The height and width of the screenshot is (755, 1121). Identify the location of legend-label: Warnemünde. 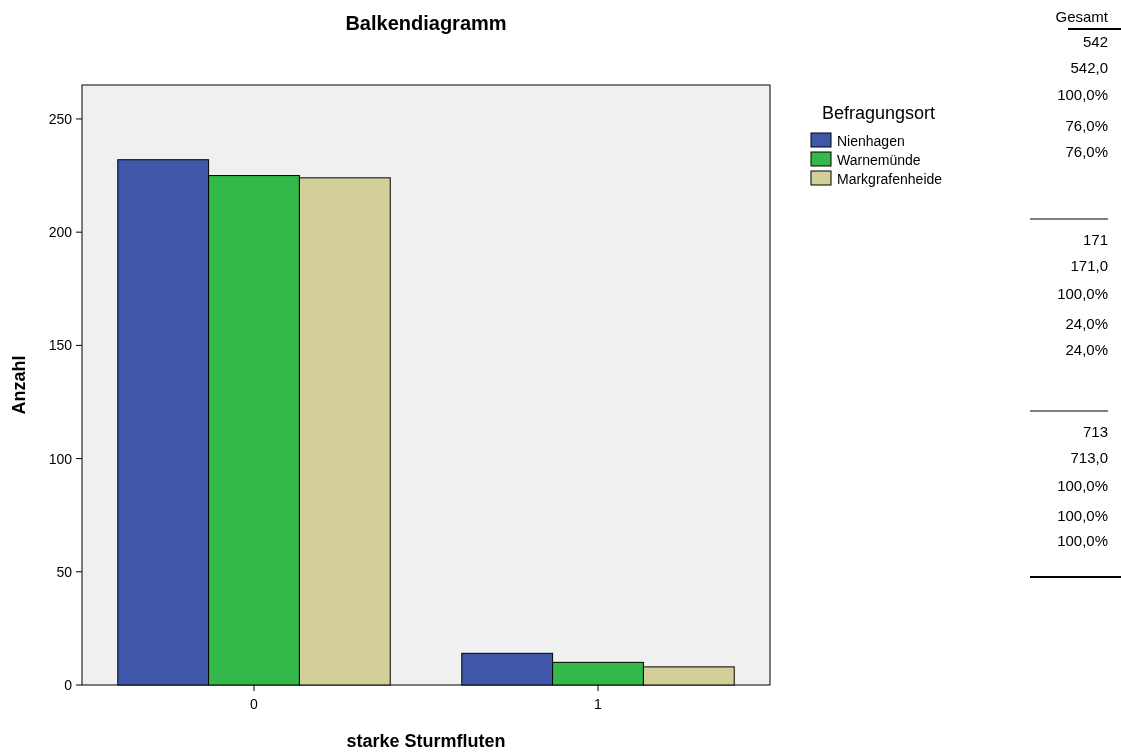
(879, 160).